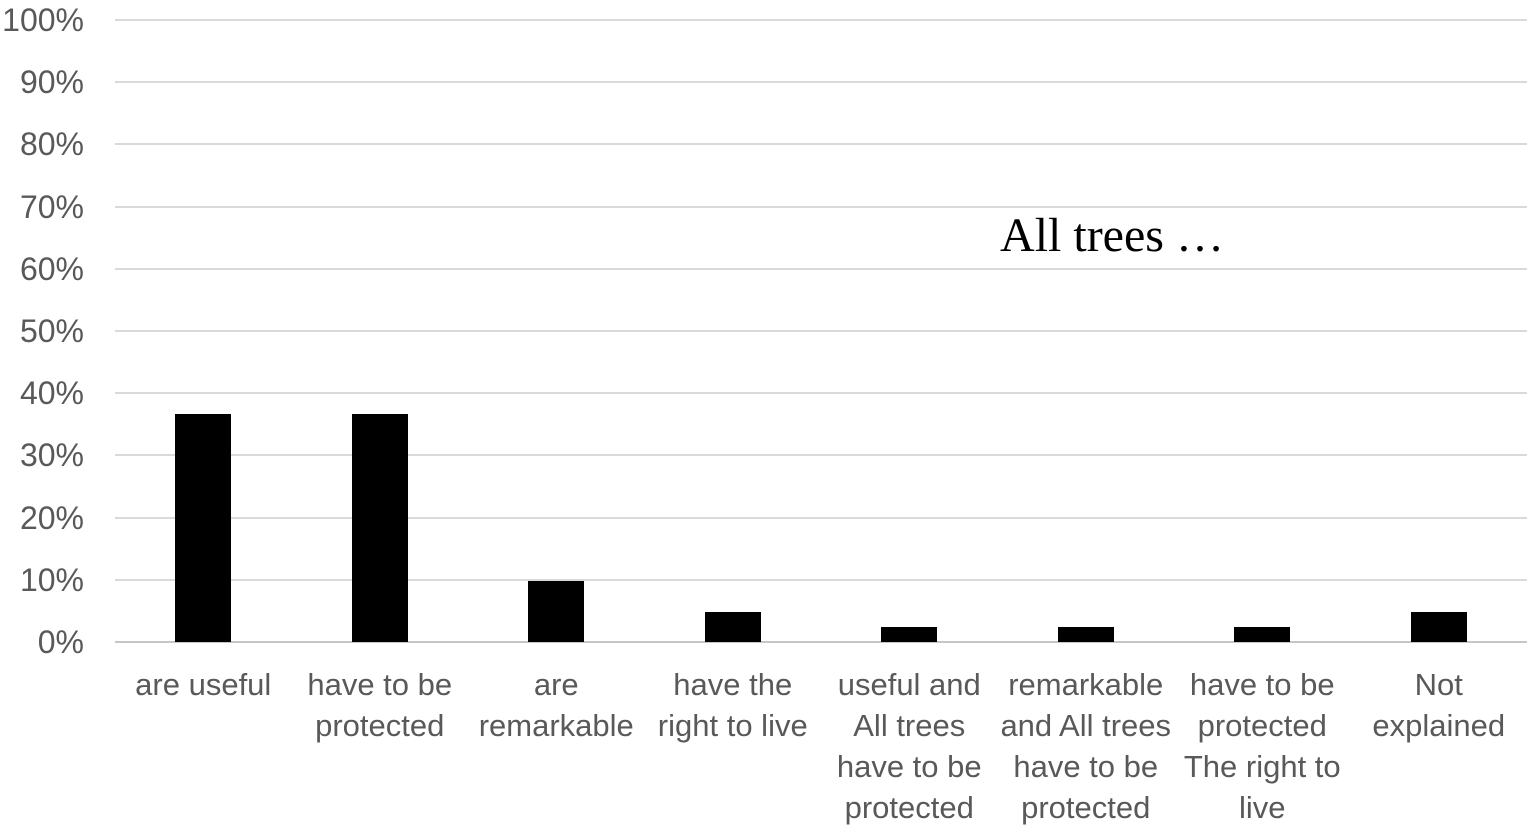 This screenshot has height=831, width=1535. What do you see at coordinates (1439, 705) in the screenshot?
I see `x-axis-category-label: Not explained` at bounding box center [1439, 705].